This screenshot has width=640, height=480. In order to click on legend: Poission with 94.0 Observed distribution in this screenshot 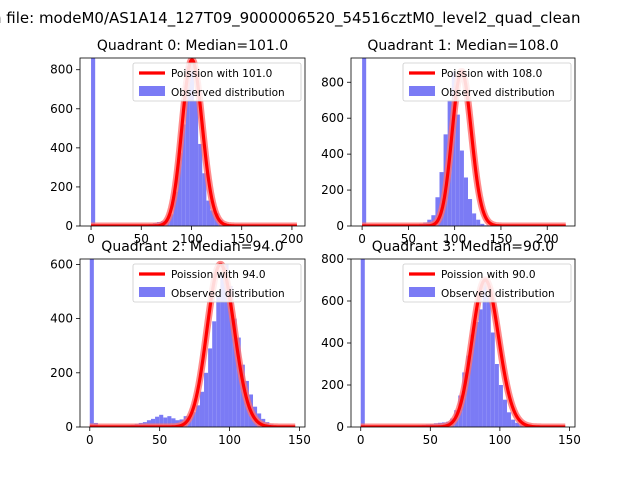, I will do `click(217, 283)`.